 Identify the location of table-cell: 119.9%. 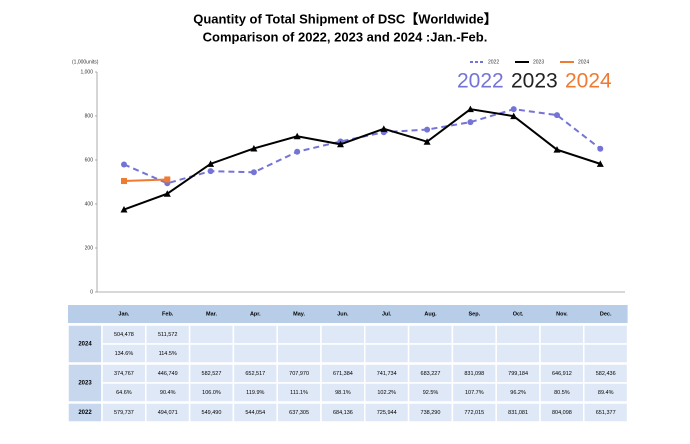
(255, 393).